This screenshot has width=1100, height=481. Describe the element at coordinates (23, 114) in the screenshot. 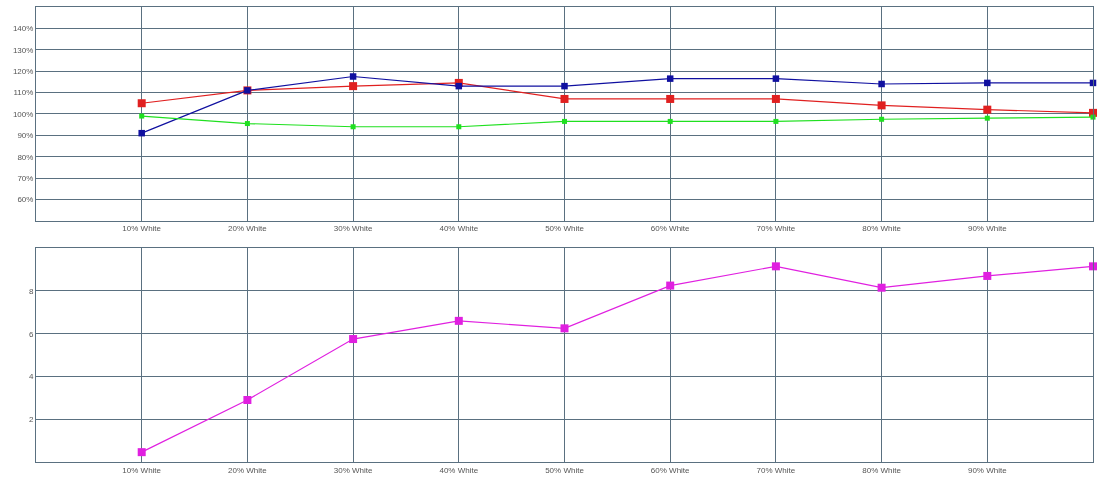

I see `y-tick-label: 100%` at that location.